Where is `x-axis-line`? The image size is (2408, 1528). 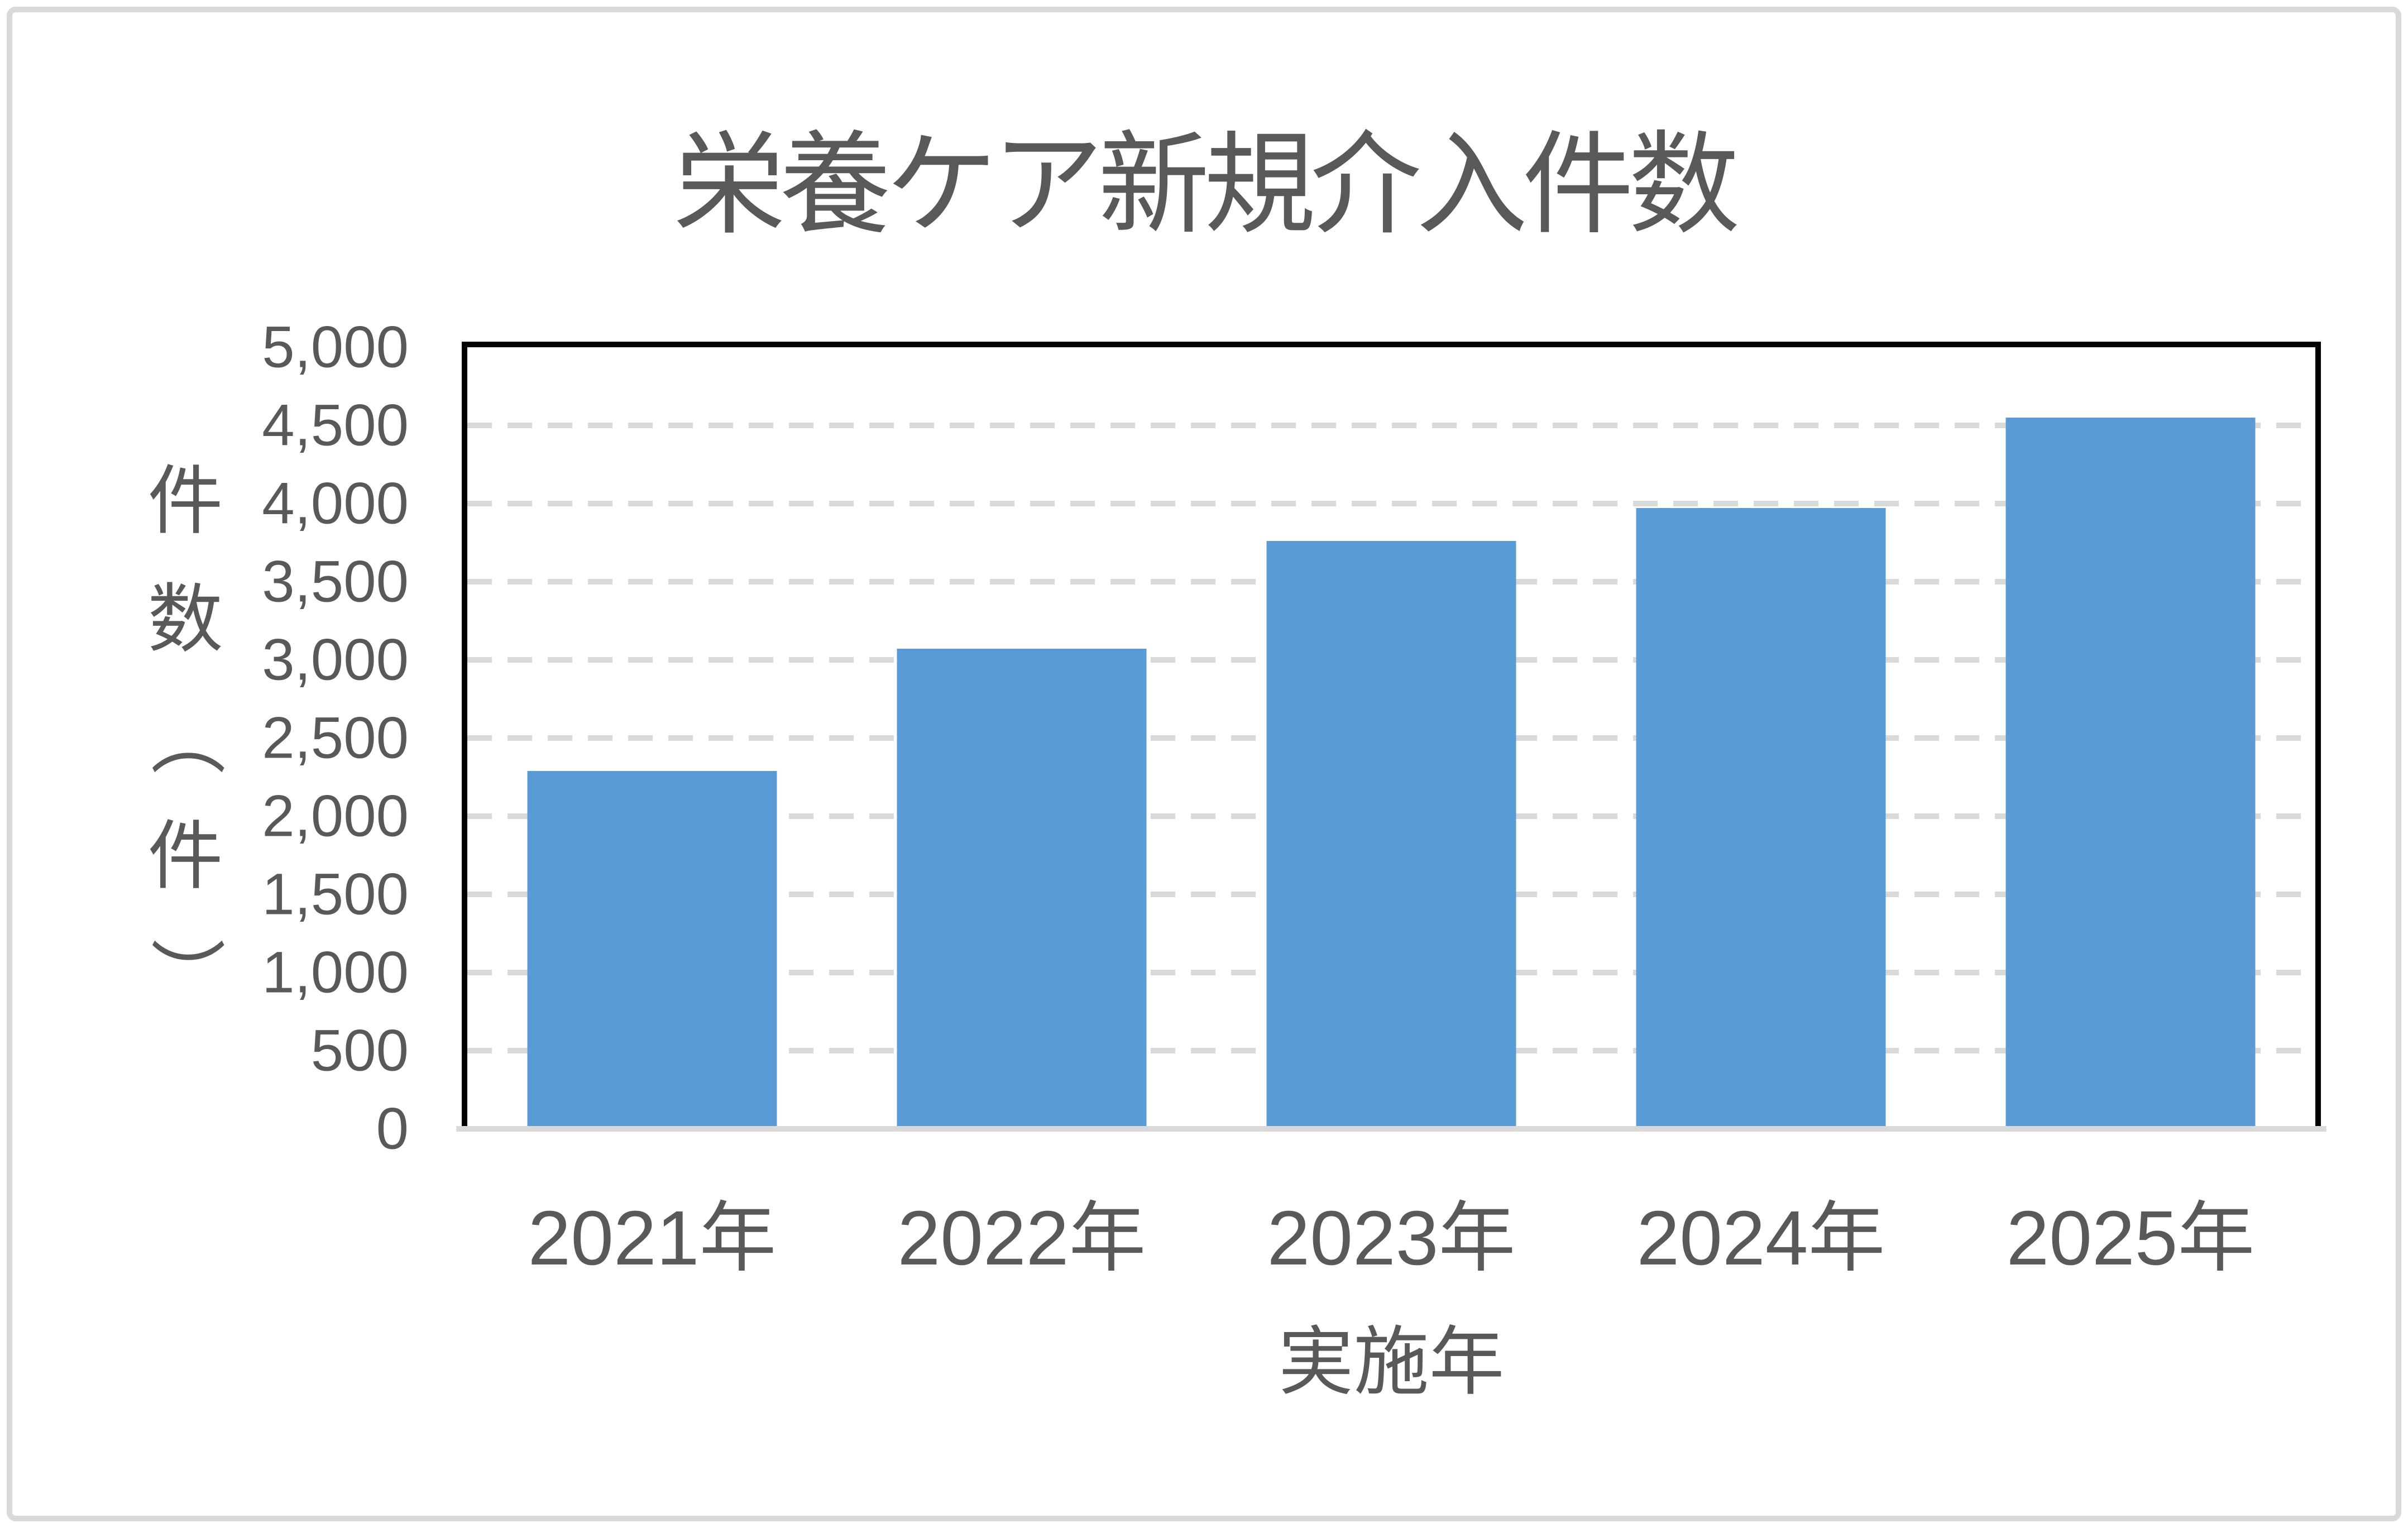
x-axis-line is located at coordinates (1391, 1129).